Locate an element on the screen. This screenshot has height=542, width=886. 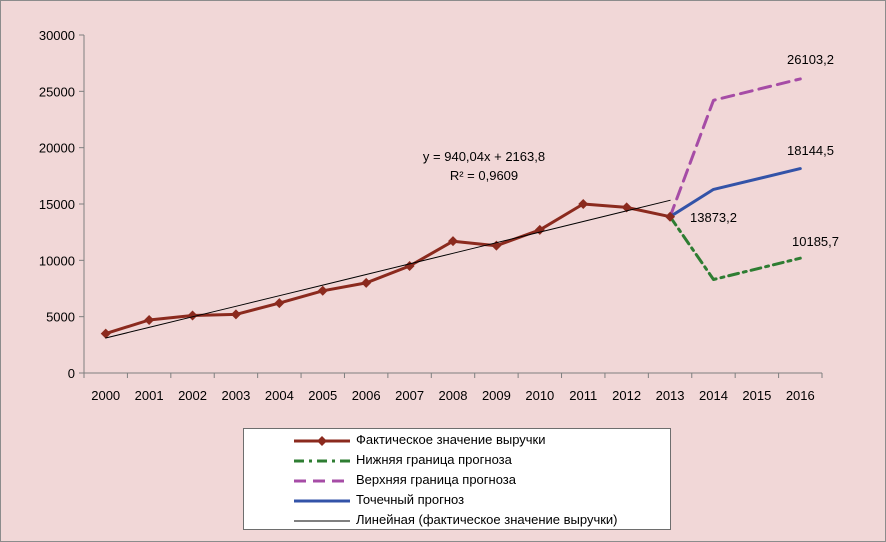
legend-swatch-linear is located at coordinates (322, 521).